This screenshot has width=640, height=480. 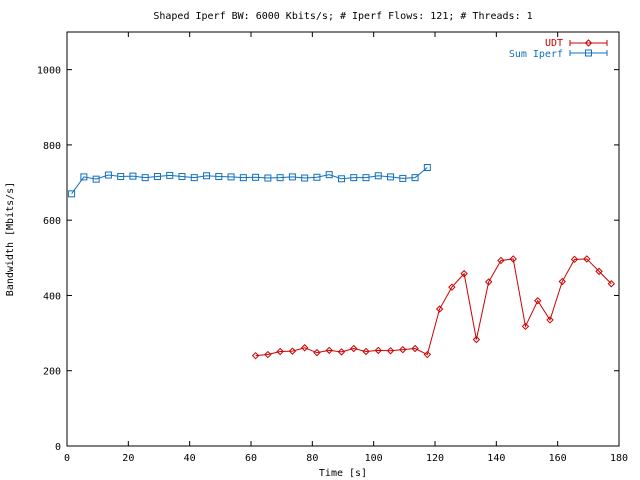 I want to click on legend-marker-sum-iperf, so click(x=588, y=53).